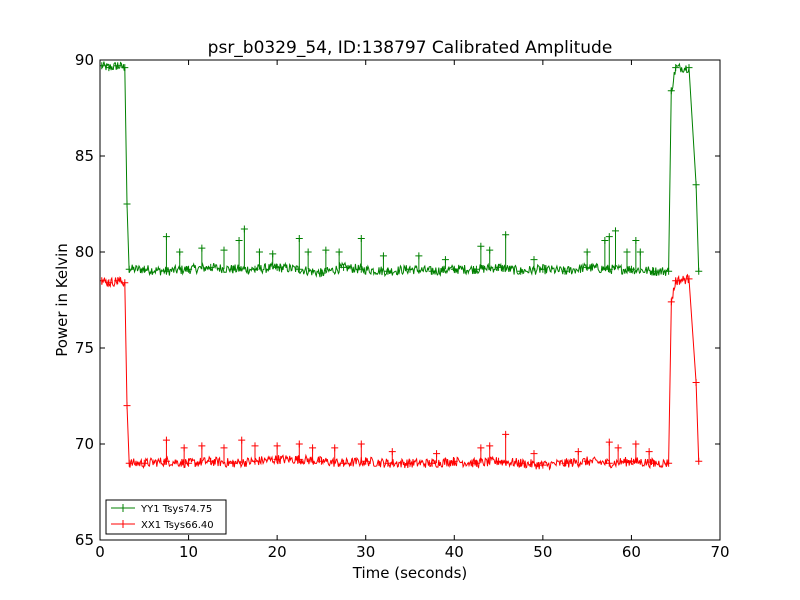 This screenshot has height=600, width=800. I want to click on x-tick-label: 40, so click(454, 552).